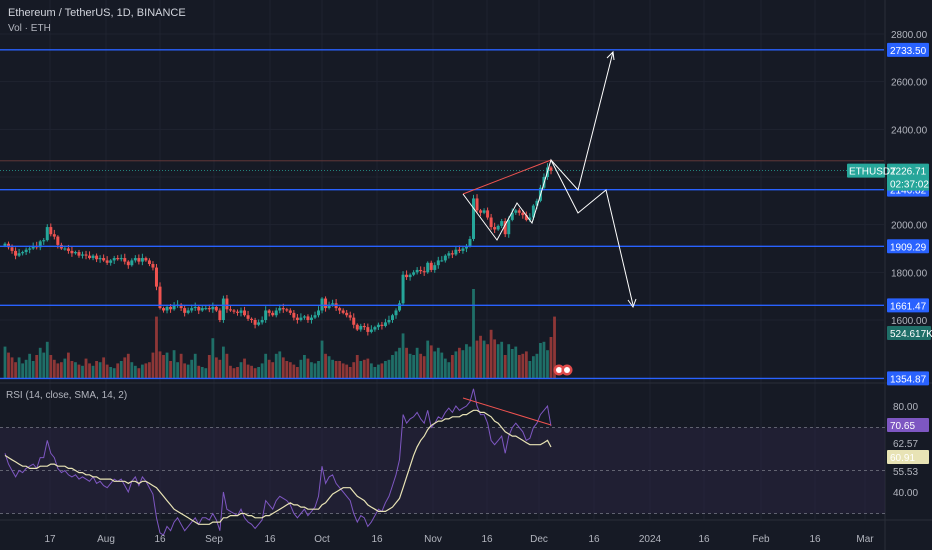 The width and height of the screenshot is (932, 550). Describe the element at coordinates (908, 378) in the screenshot. I see `level-tag-bg` at that location.